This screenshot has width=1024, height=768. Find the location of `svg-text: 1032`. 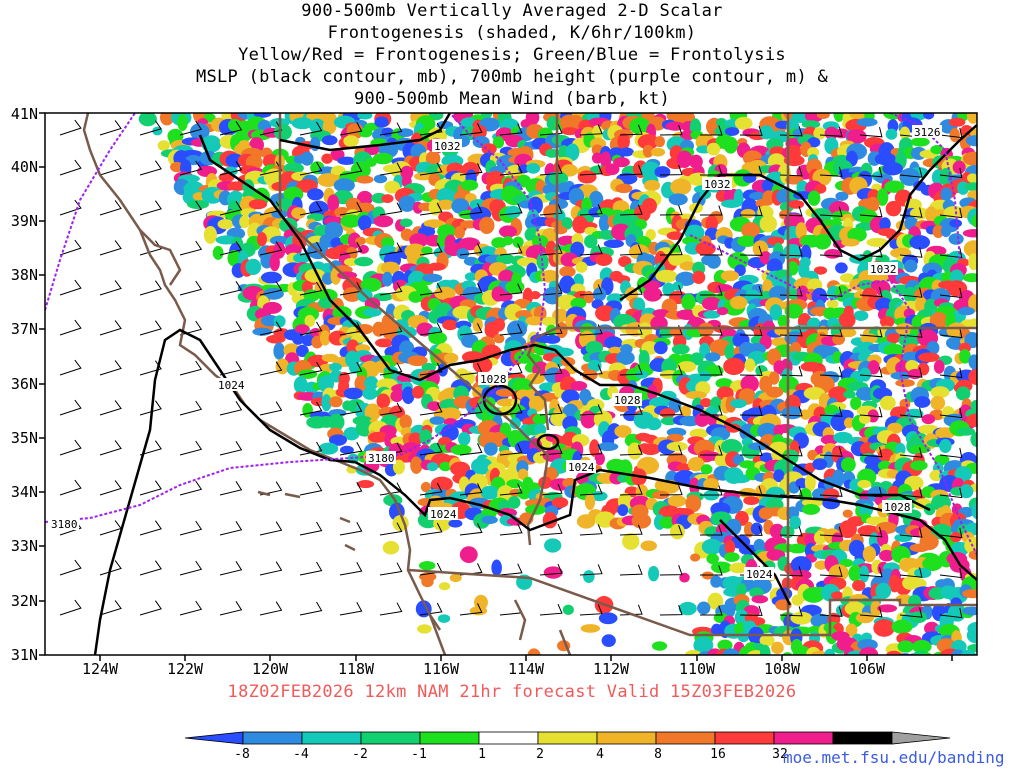

svg-text: 1032 is located at coordinates (883, 269).